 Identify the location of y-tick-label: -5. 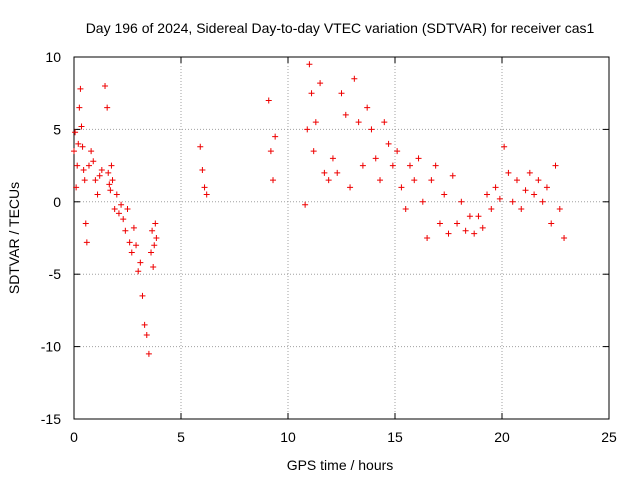
(55, 274).